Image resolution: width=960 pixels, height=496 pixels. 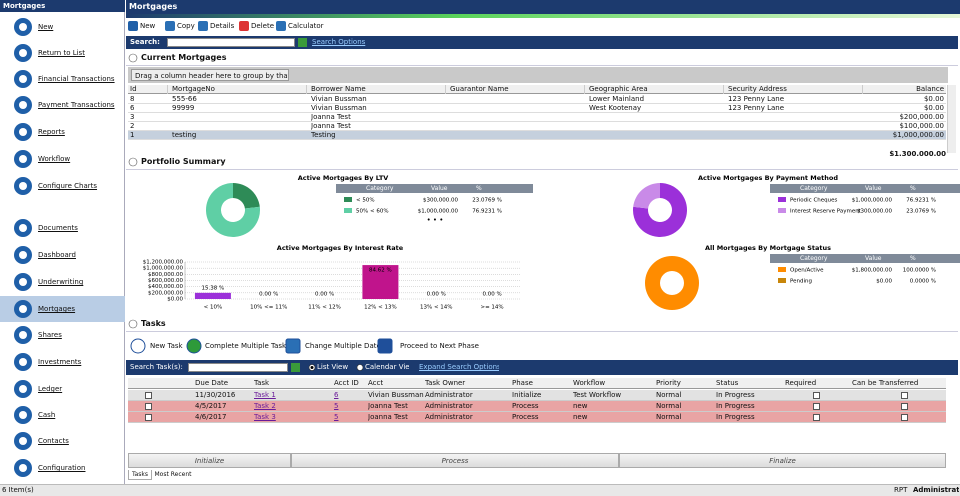 I want to click on chart-title: Active Mortgages By Interest Rate, so click(x=340, y=248).